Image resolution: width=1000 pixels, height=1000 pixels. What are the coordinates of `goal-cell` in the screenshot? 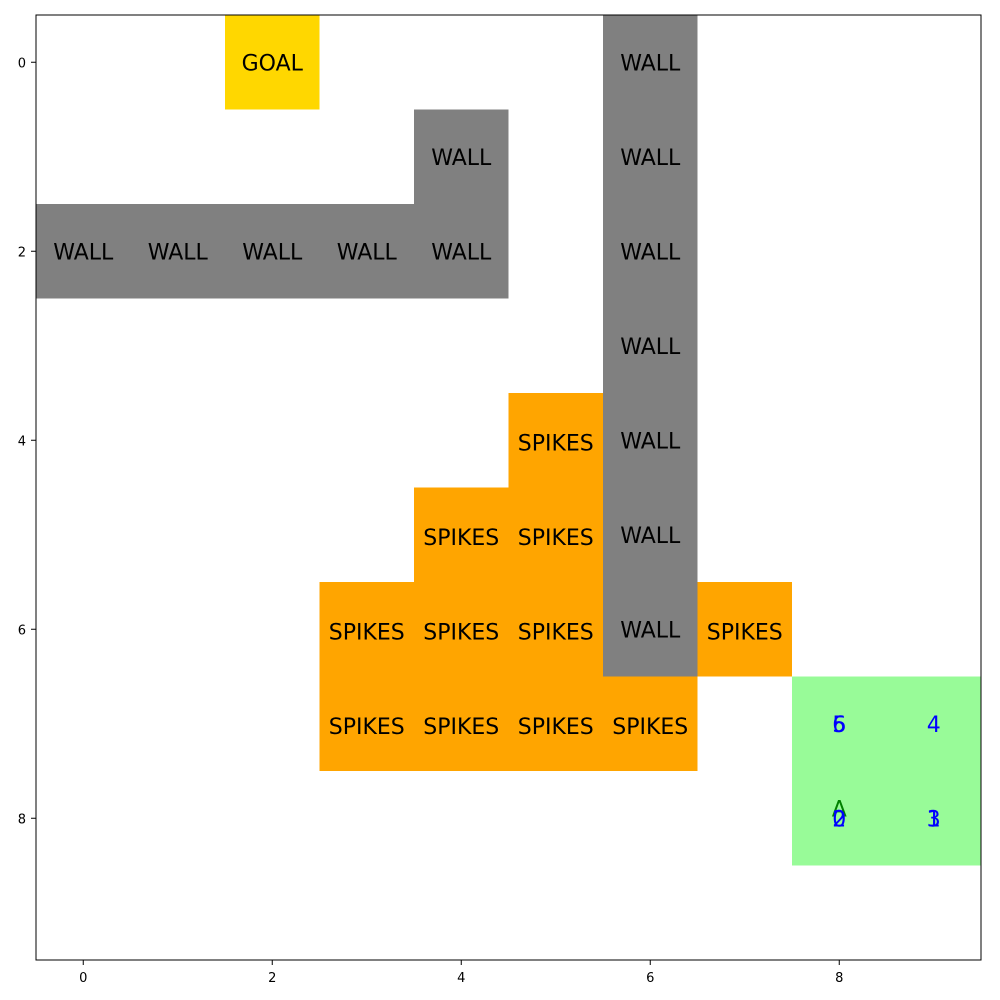 It's located at (272, 62).